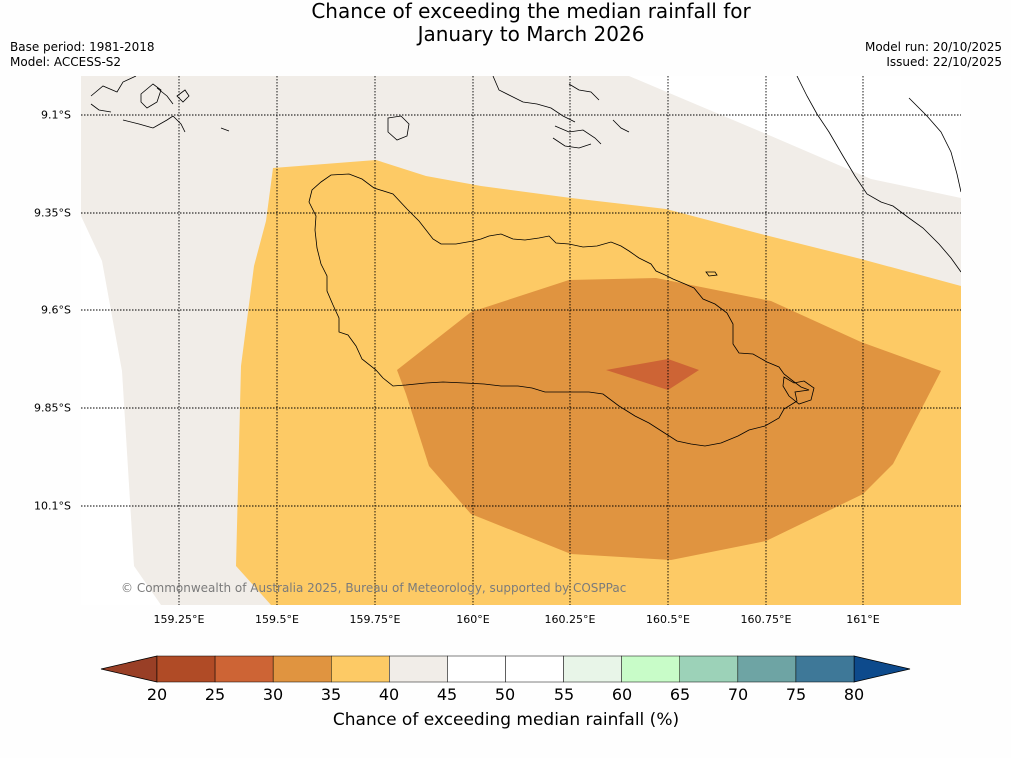 Image resolution: width=1011 pixels, height=758 pixels. I want to click on colorbar-tick-75: 75, so click(796, 694).